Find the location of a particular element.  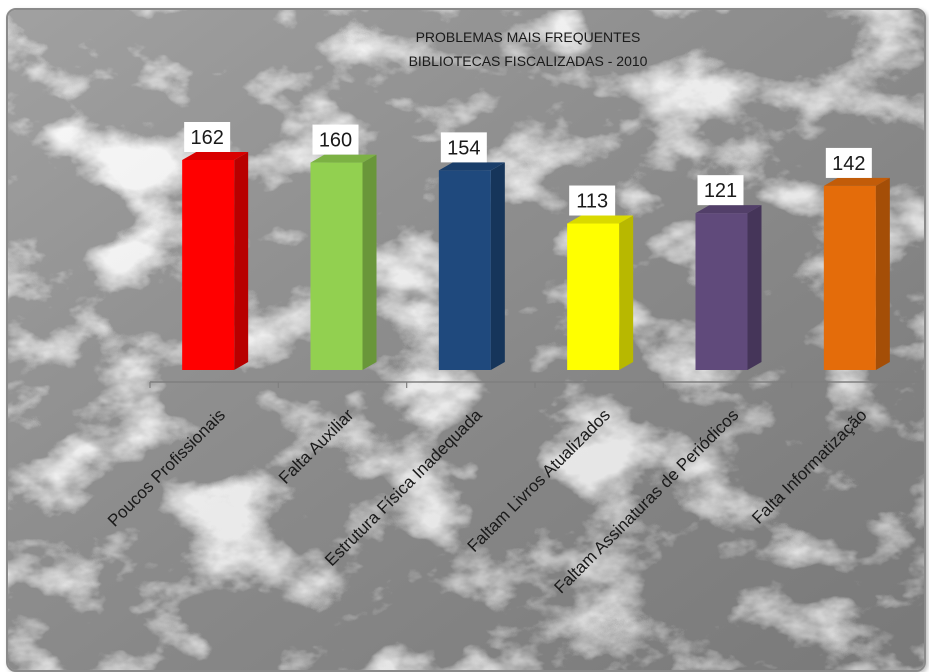

chart-title: PROBLEMAS MAIS FREQUENTES is located at coordinates (528, 37).